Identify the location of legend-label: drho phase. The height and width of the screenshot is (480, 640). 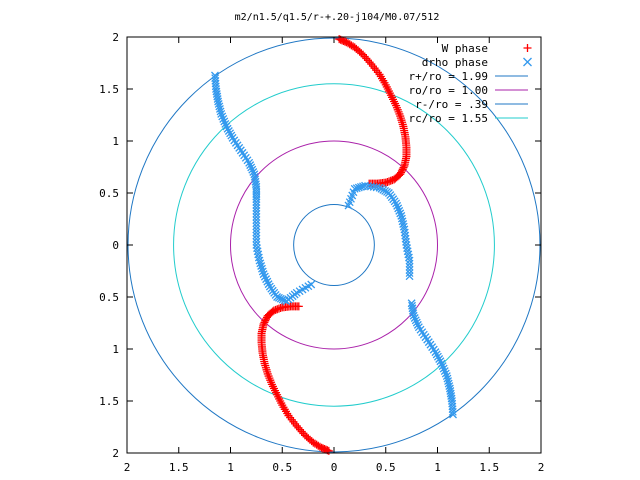
(455, 62).